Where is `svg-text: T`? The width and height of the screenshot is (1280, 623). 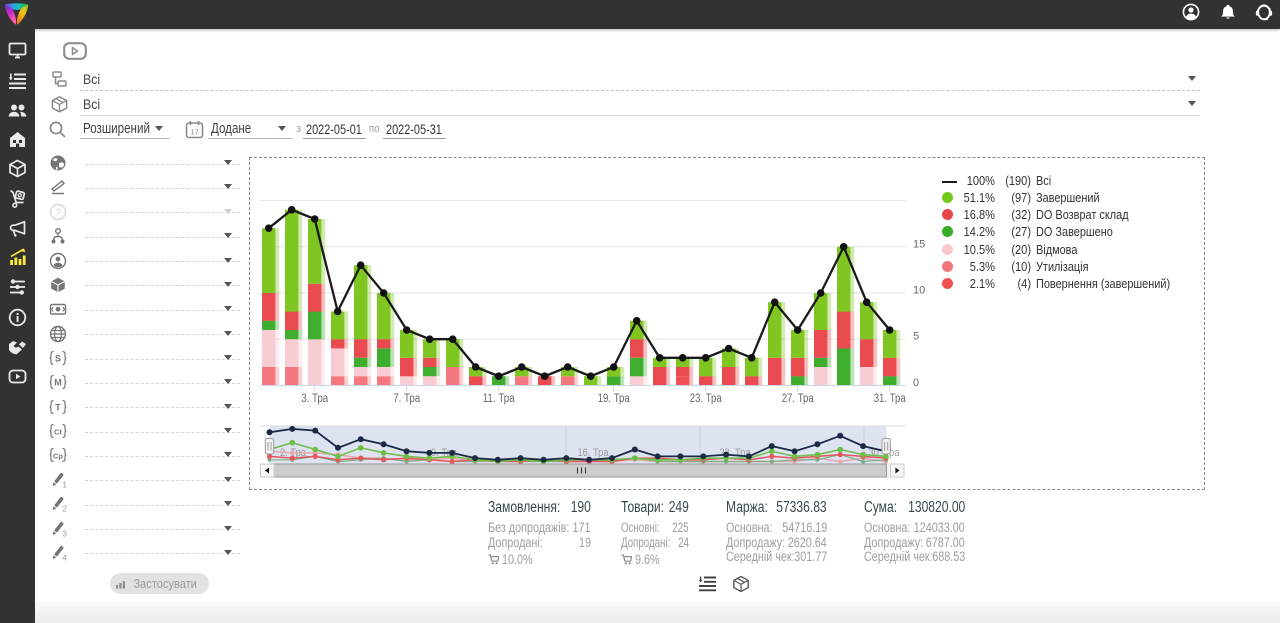
svg-text: T is located at coordinates (58, 407).